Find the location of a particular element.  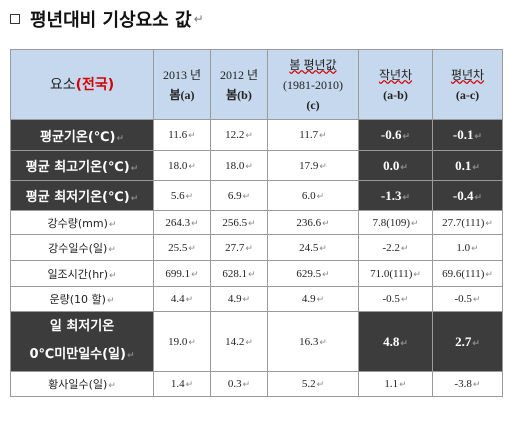

cell-diff-prev: -0.6↵ is located at coordinates (395, 135).